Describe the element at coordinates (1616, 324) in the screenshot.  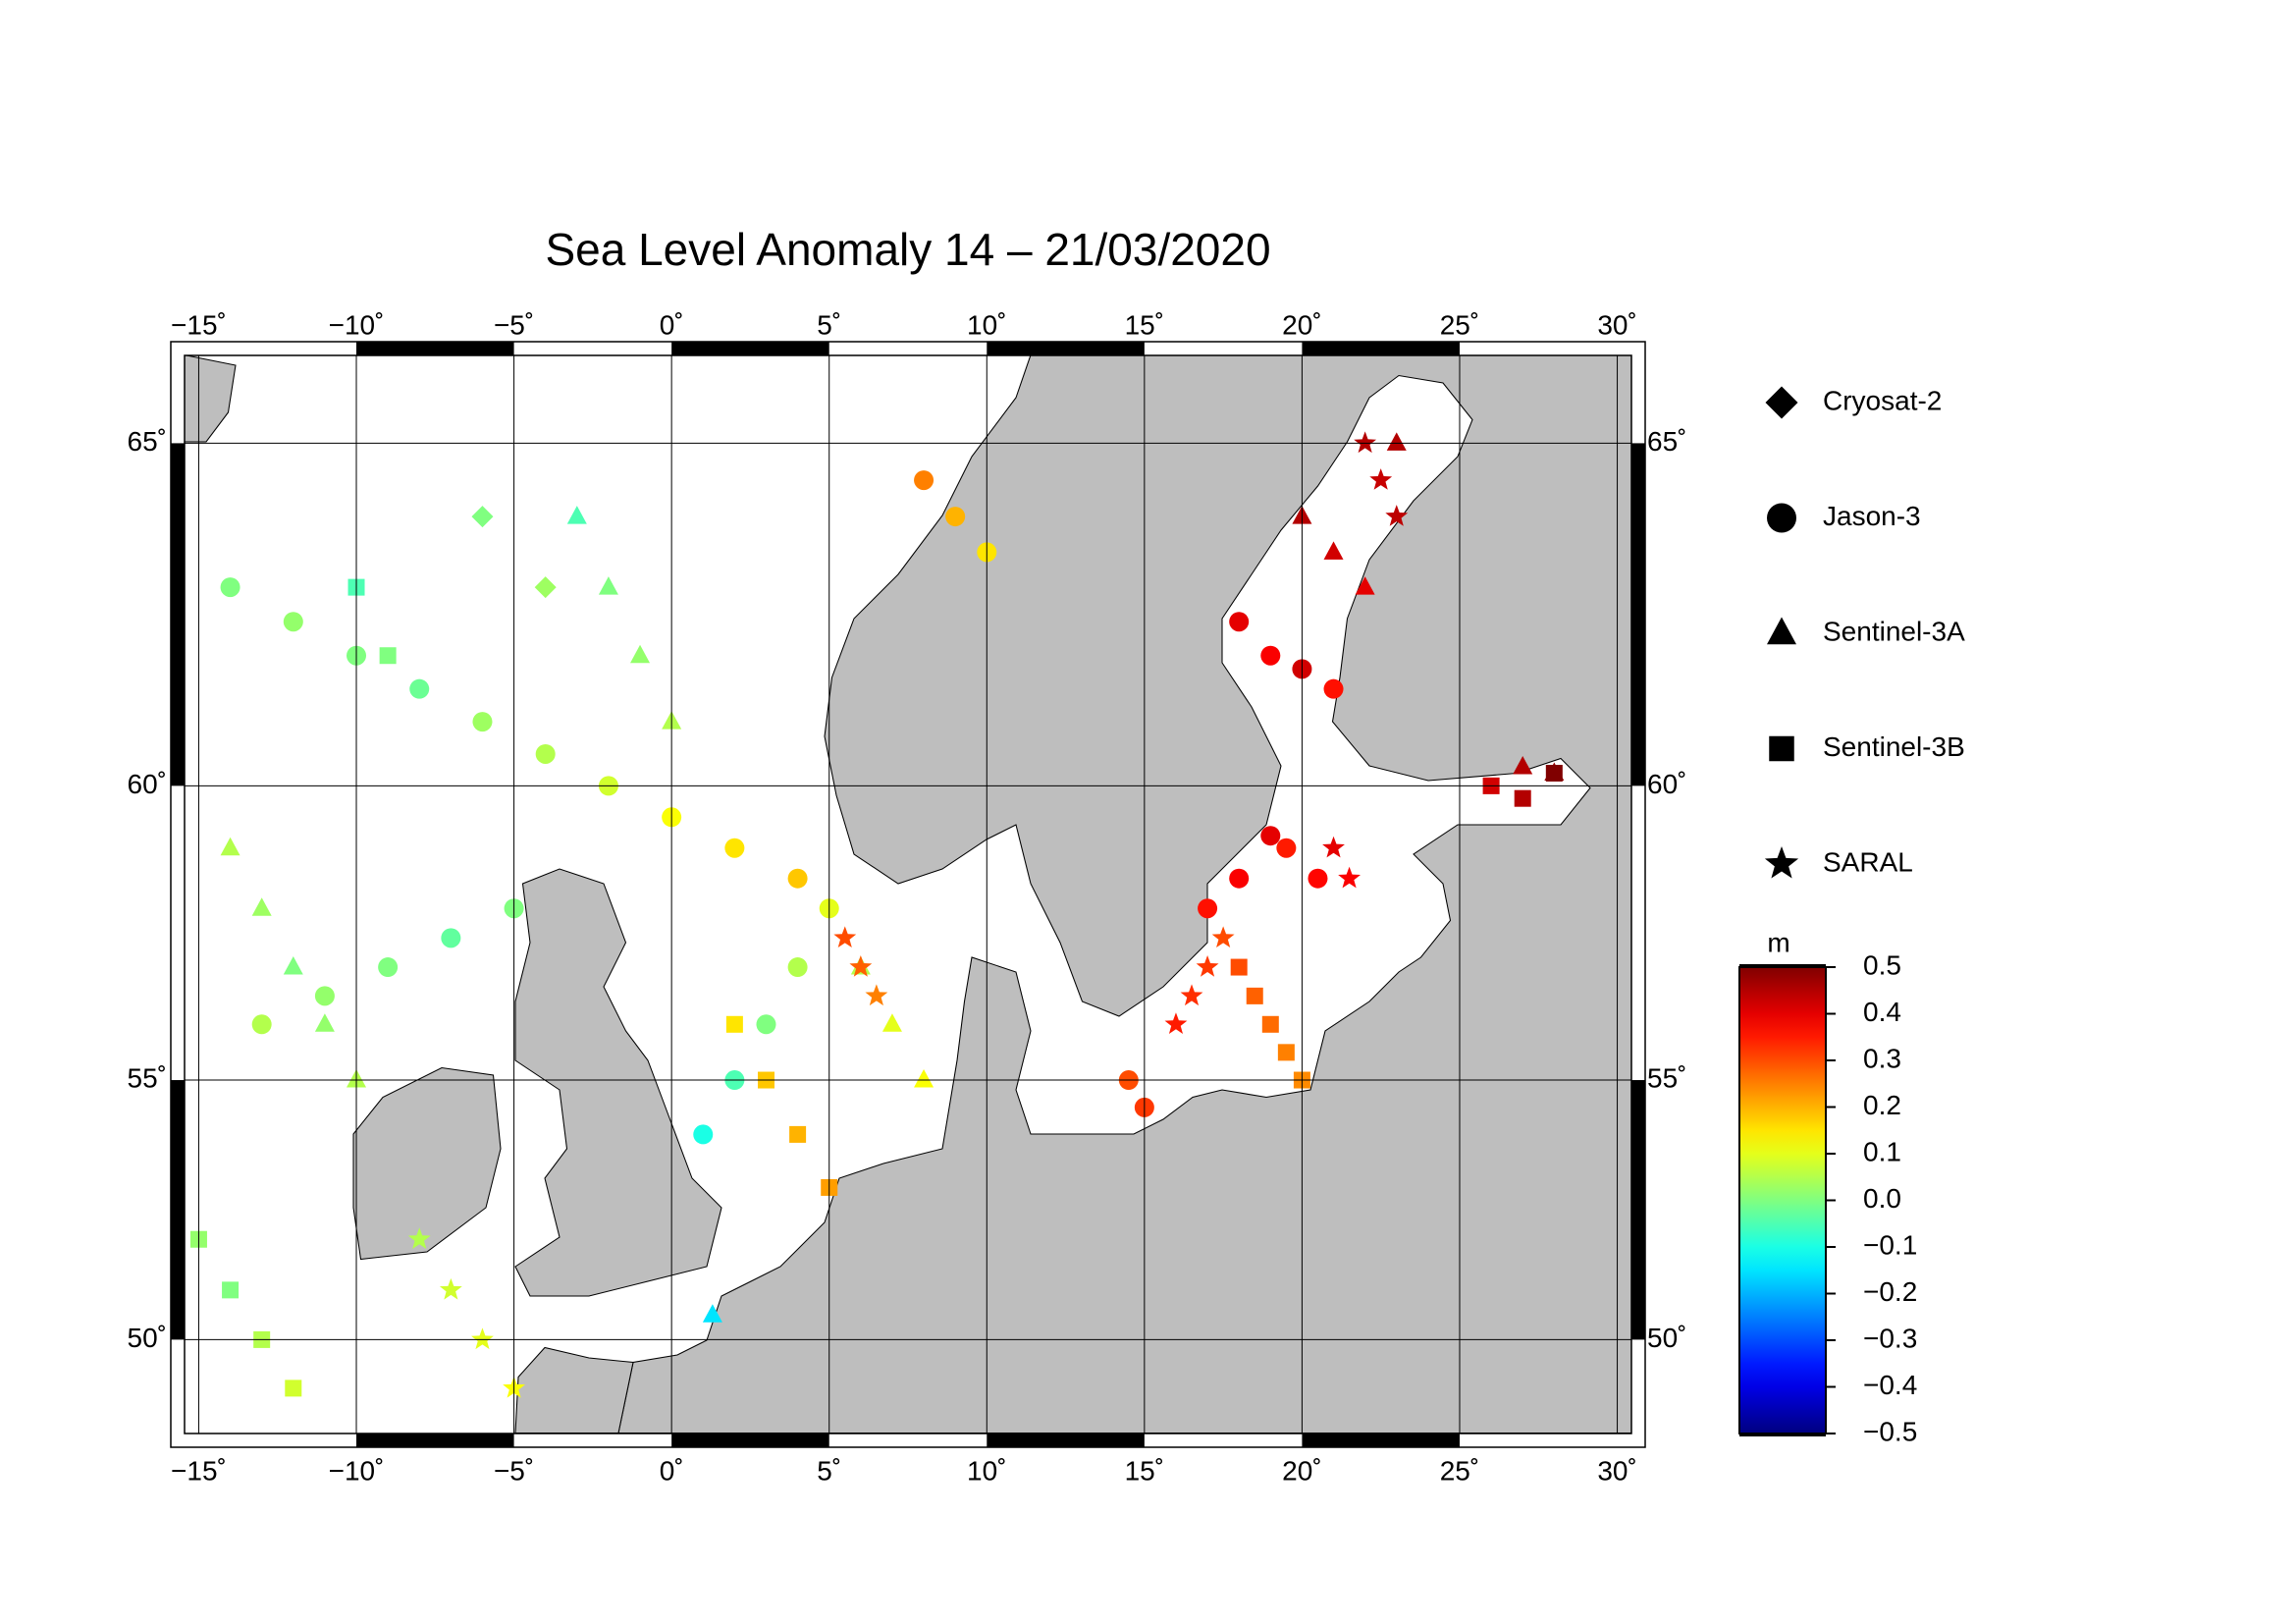
I see `x-tick-label: 30˚` at that location.